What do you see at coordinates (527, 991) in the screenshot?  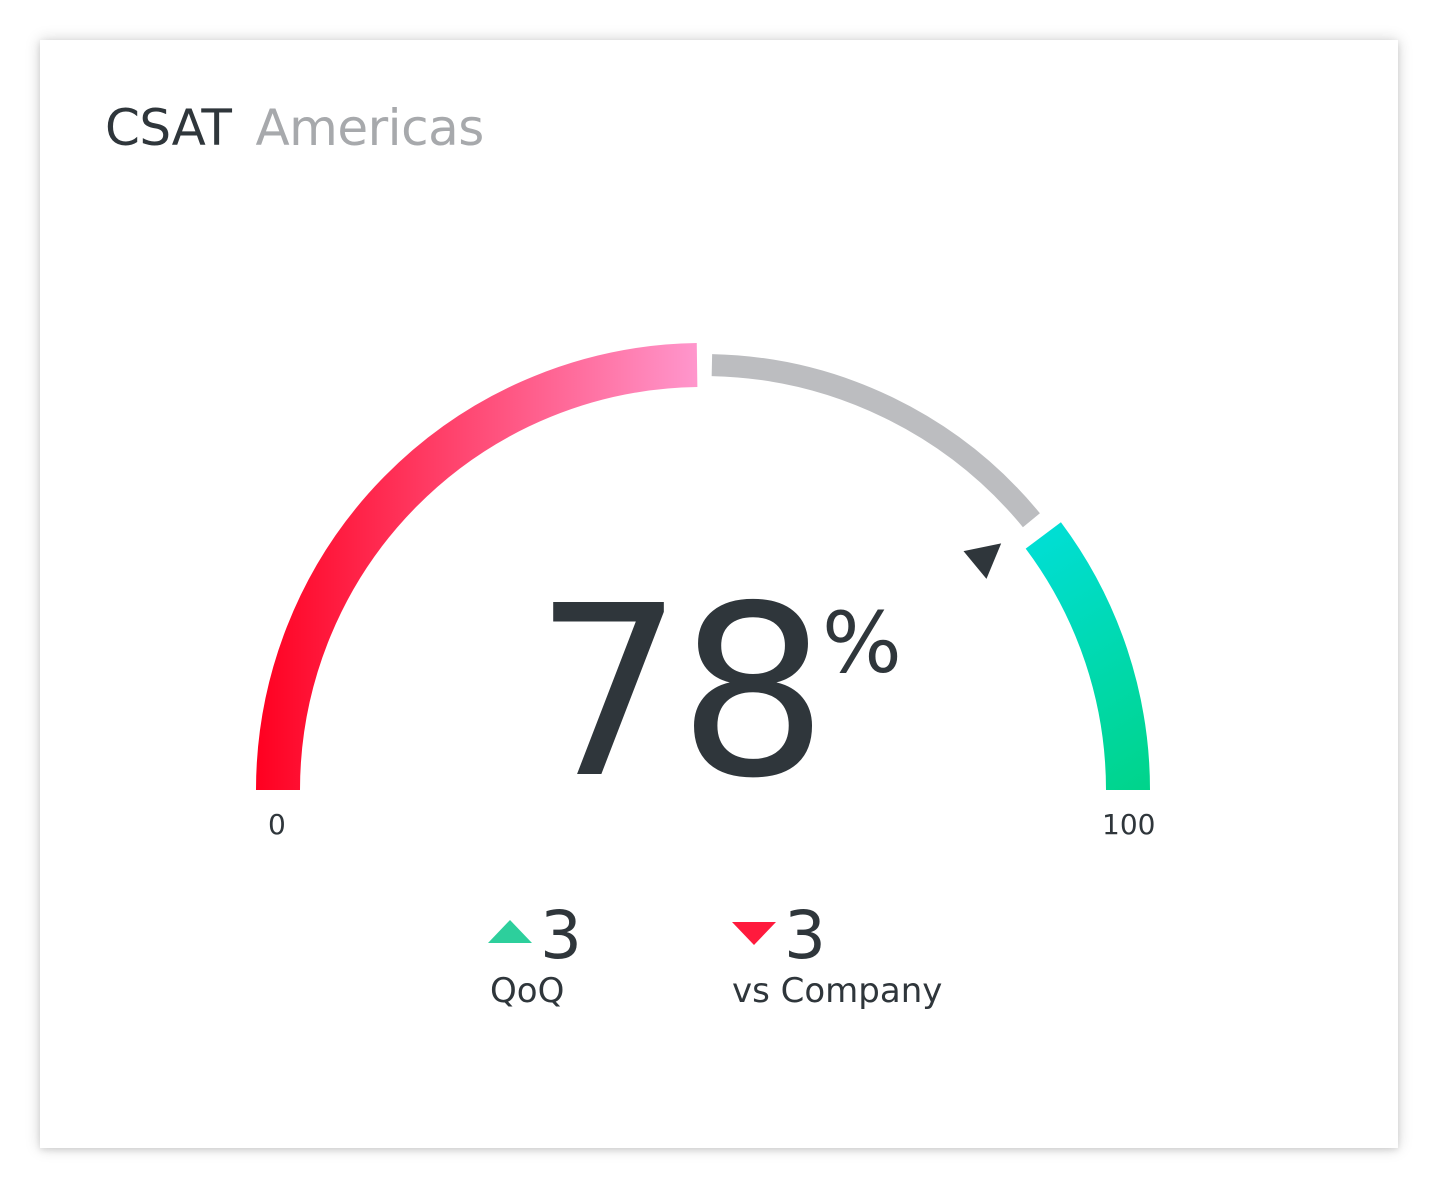 I see `qoq-label: QoQ` at bounding box center [527, 991].